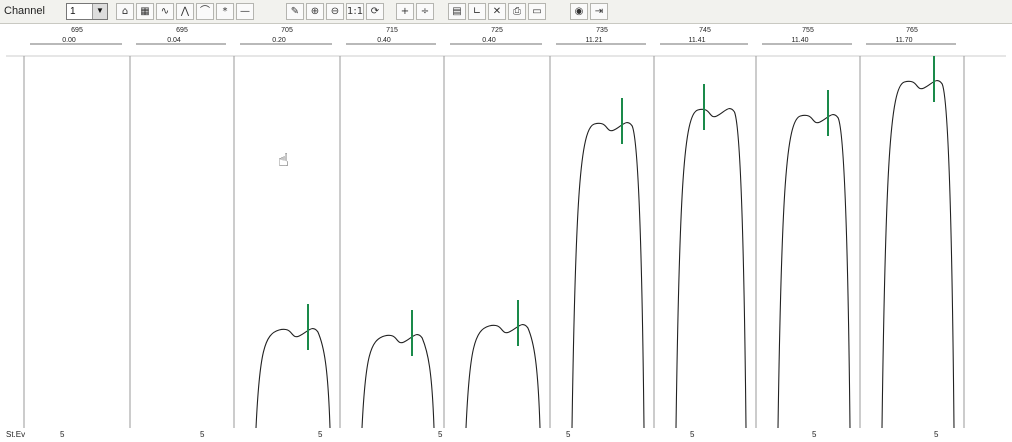  I want to click on channel-select: 1 ▼, so click(87, 11).